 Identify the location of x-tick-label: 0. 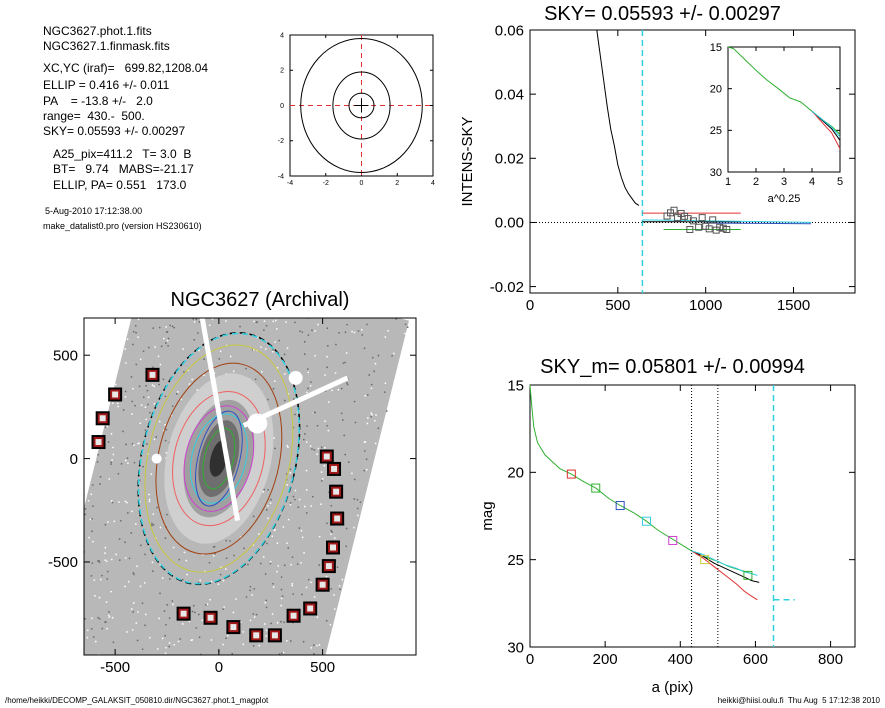
(362, 183).